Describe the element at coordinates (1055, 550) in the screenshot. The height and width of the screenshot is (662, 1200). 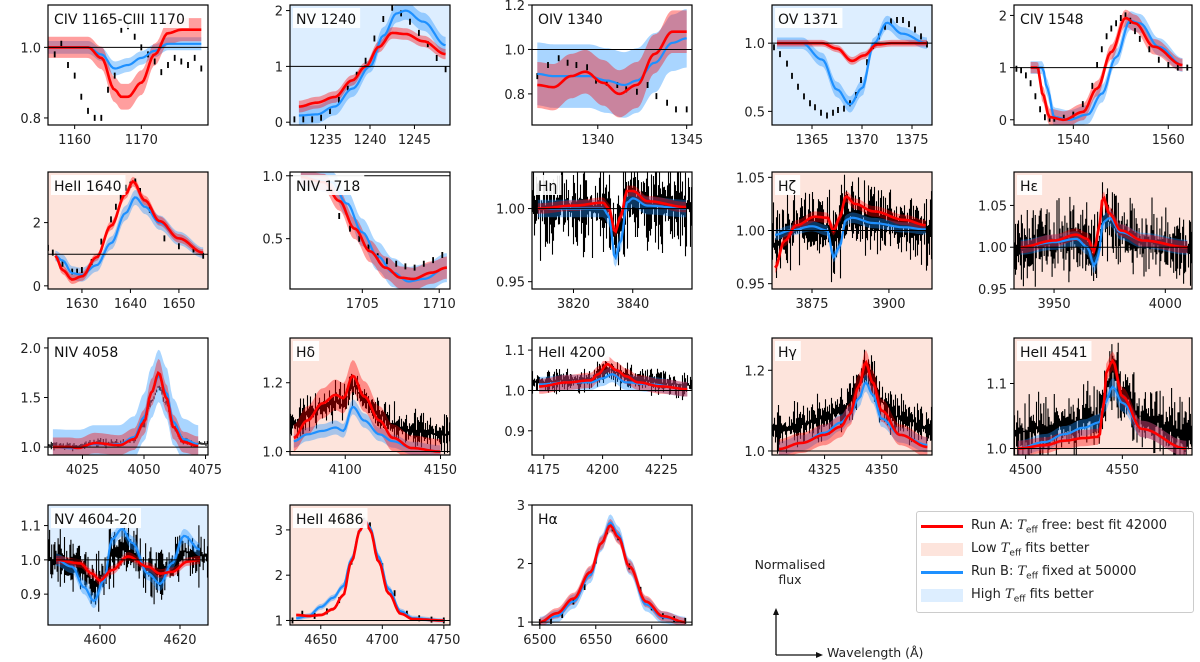
I see `legend-item-low-teff: Low Teff fits better` at that location.